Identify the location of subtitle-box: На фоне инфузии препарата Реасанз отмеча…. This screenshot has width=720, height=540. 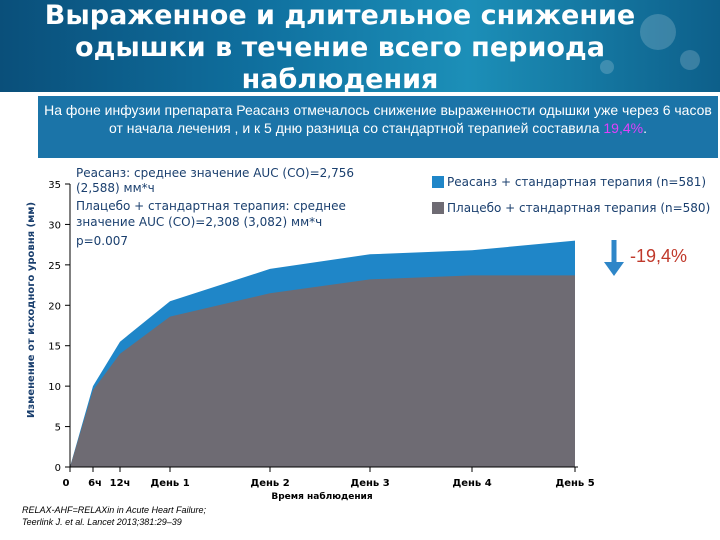
(378, 127).